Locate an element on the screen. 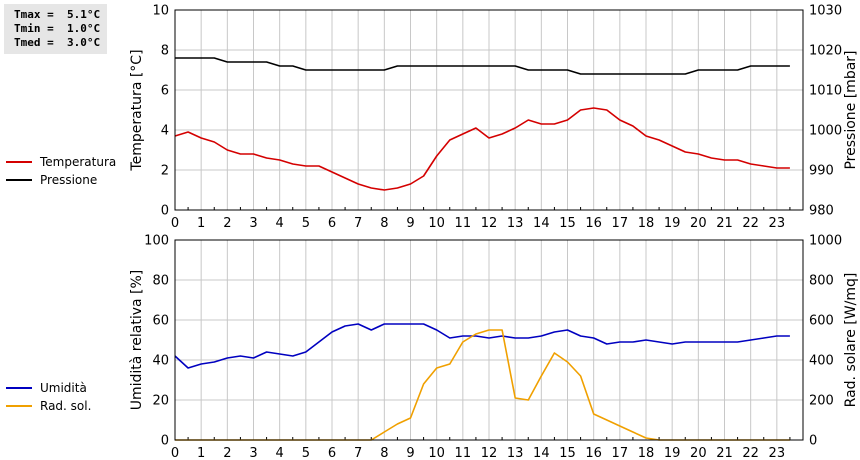  series-line-pressione is located at coordinates (482, 66).